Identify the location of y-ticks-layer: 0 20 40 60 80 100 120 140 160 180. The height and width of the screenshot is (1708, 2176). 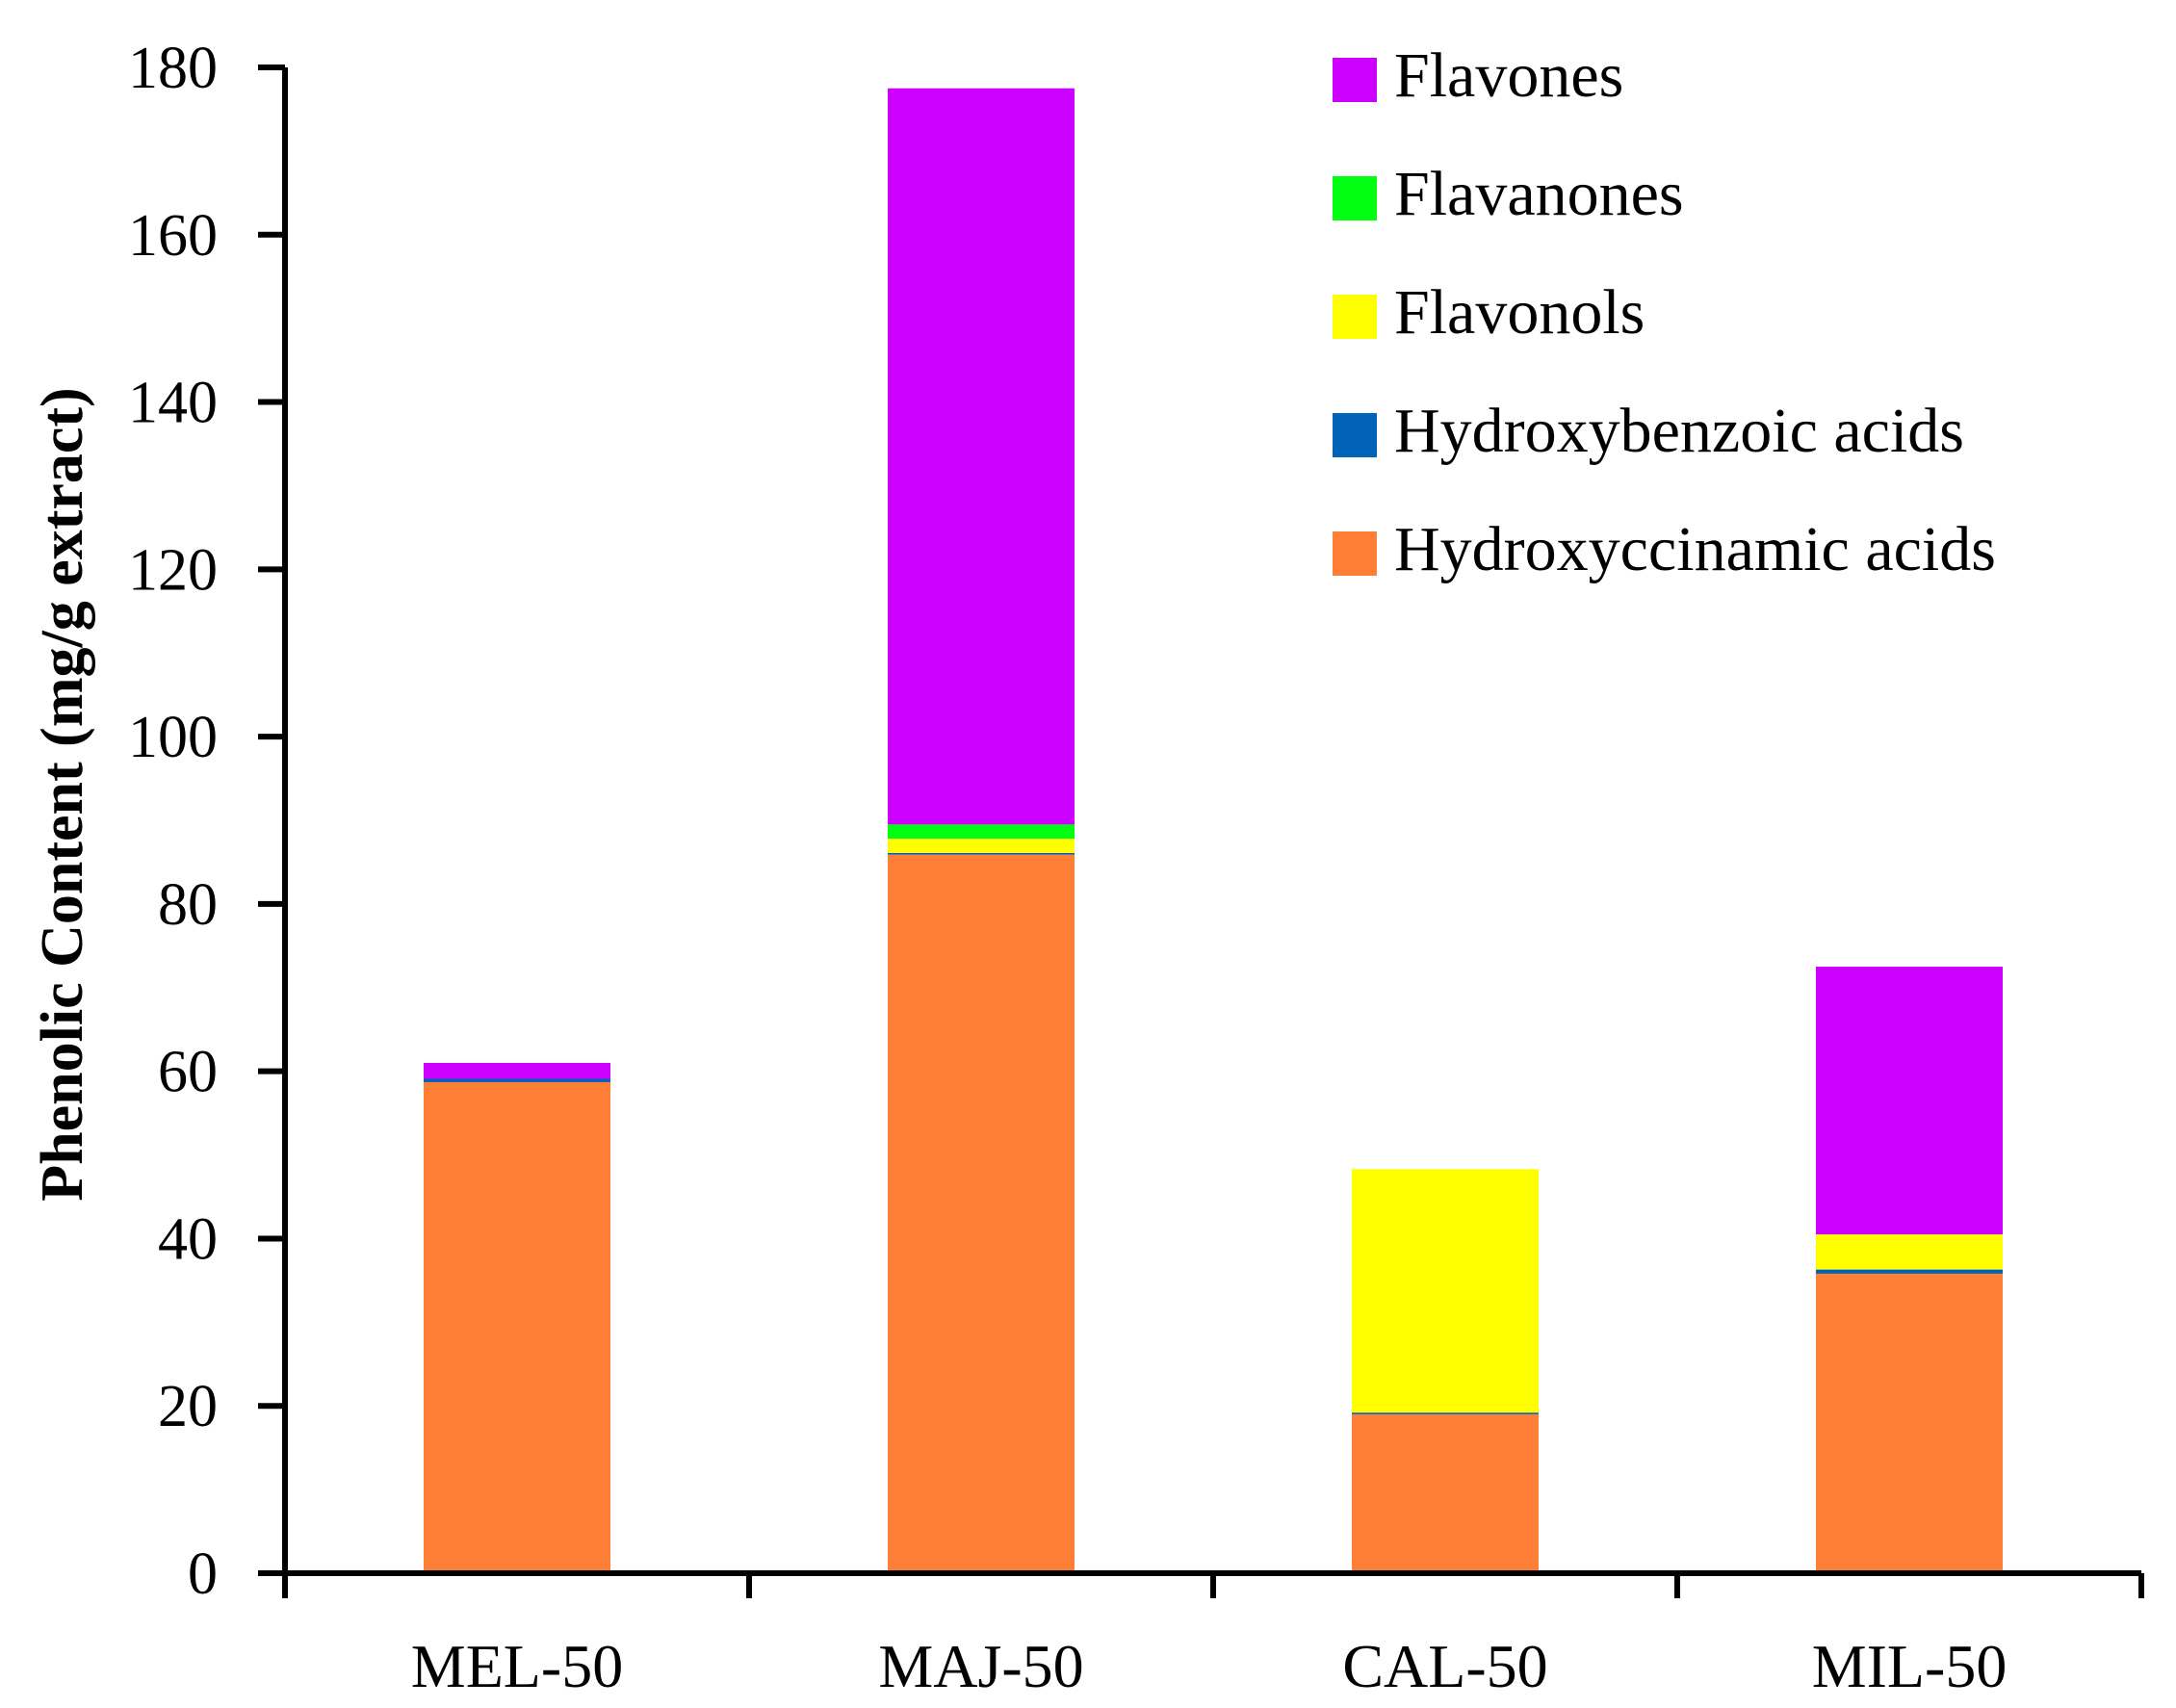
(206, 821).